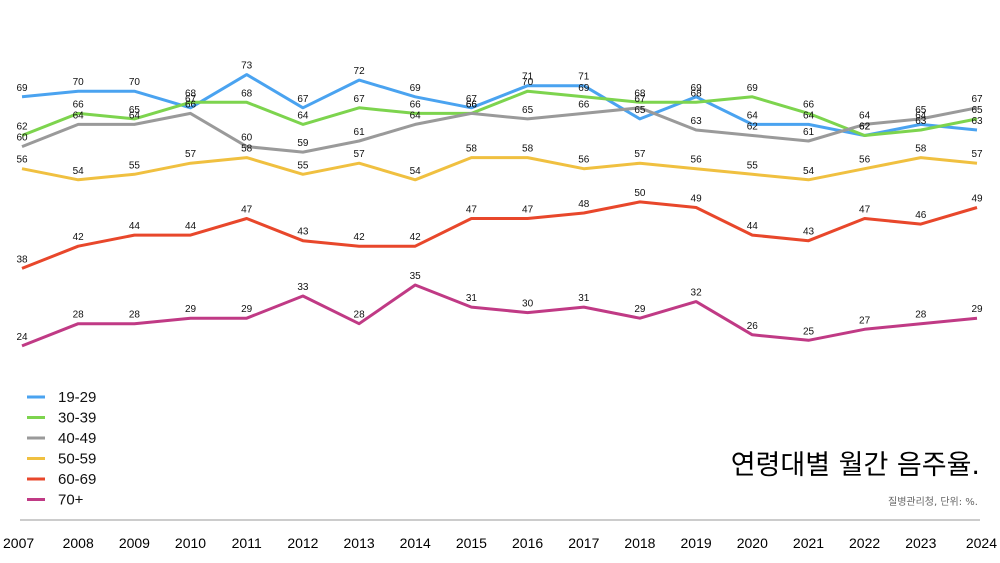 The height and width of the screenshot is (563, 1000). What do you see at coordinates (639, 543) in the screenshot?
I see `x-tick-label: 2018` at bounding box center [639, 543].